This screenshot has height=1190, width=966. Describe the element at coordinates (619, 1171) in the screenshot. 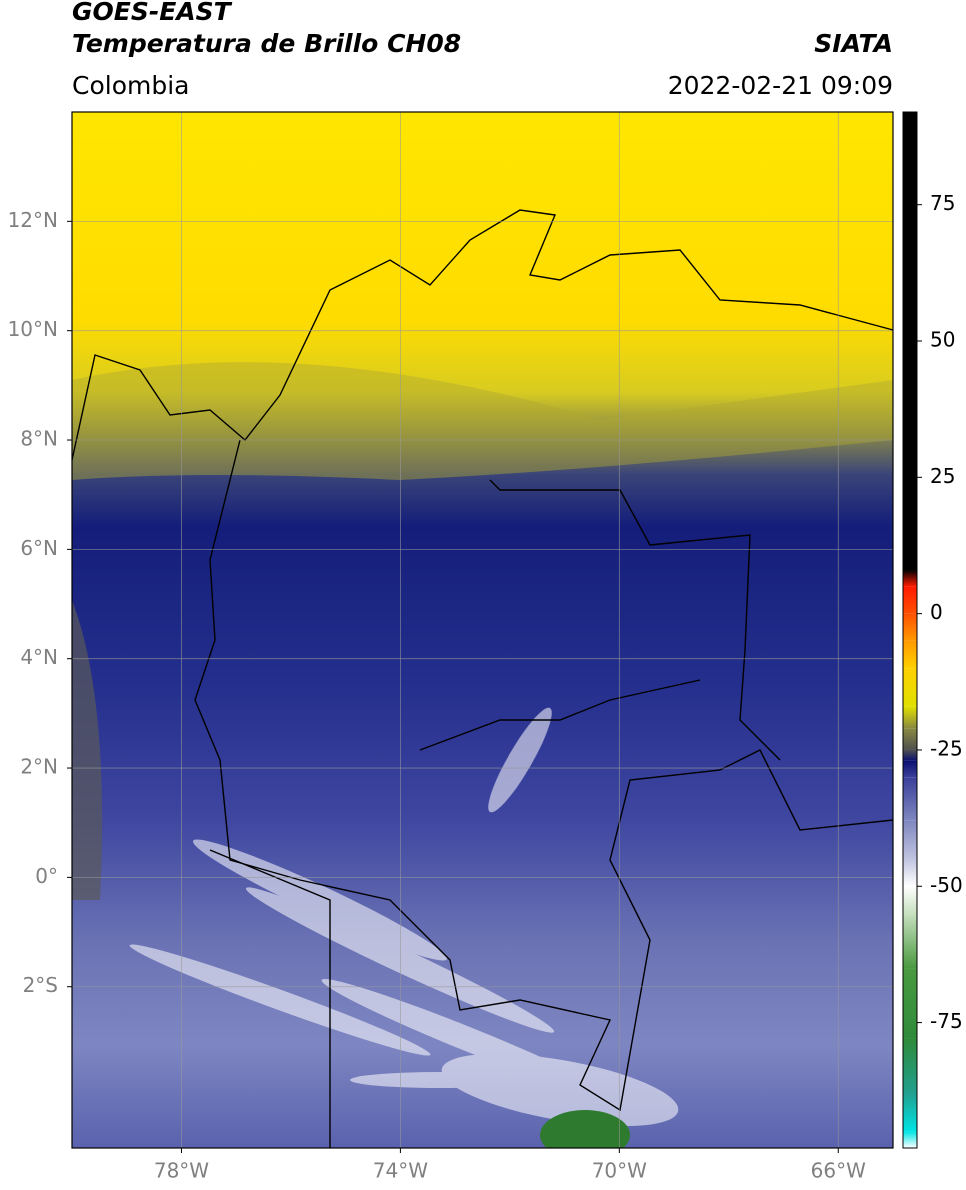

I see `x-tick-label: 70°W` at that location.